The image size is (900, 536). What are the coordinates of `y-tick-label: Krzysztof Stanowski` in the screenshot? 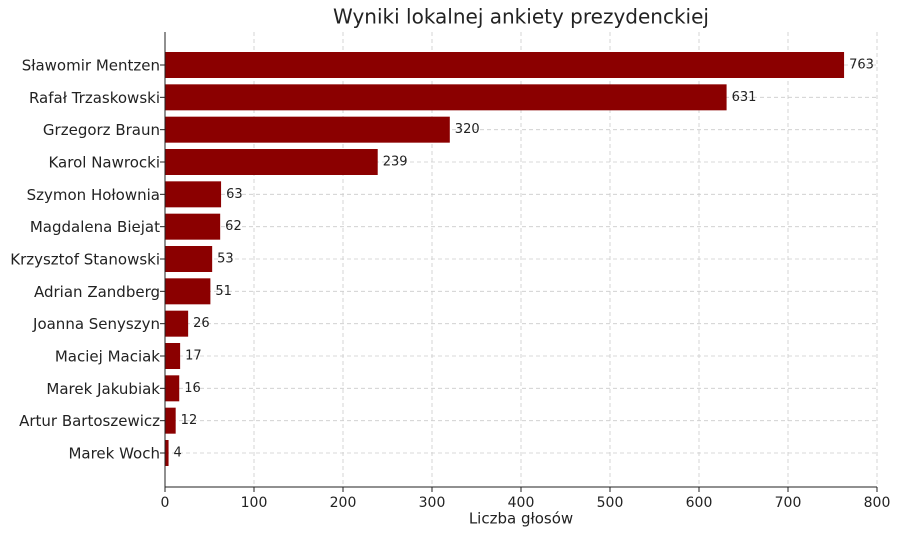 It's located at (85, 260).